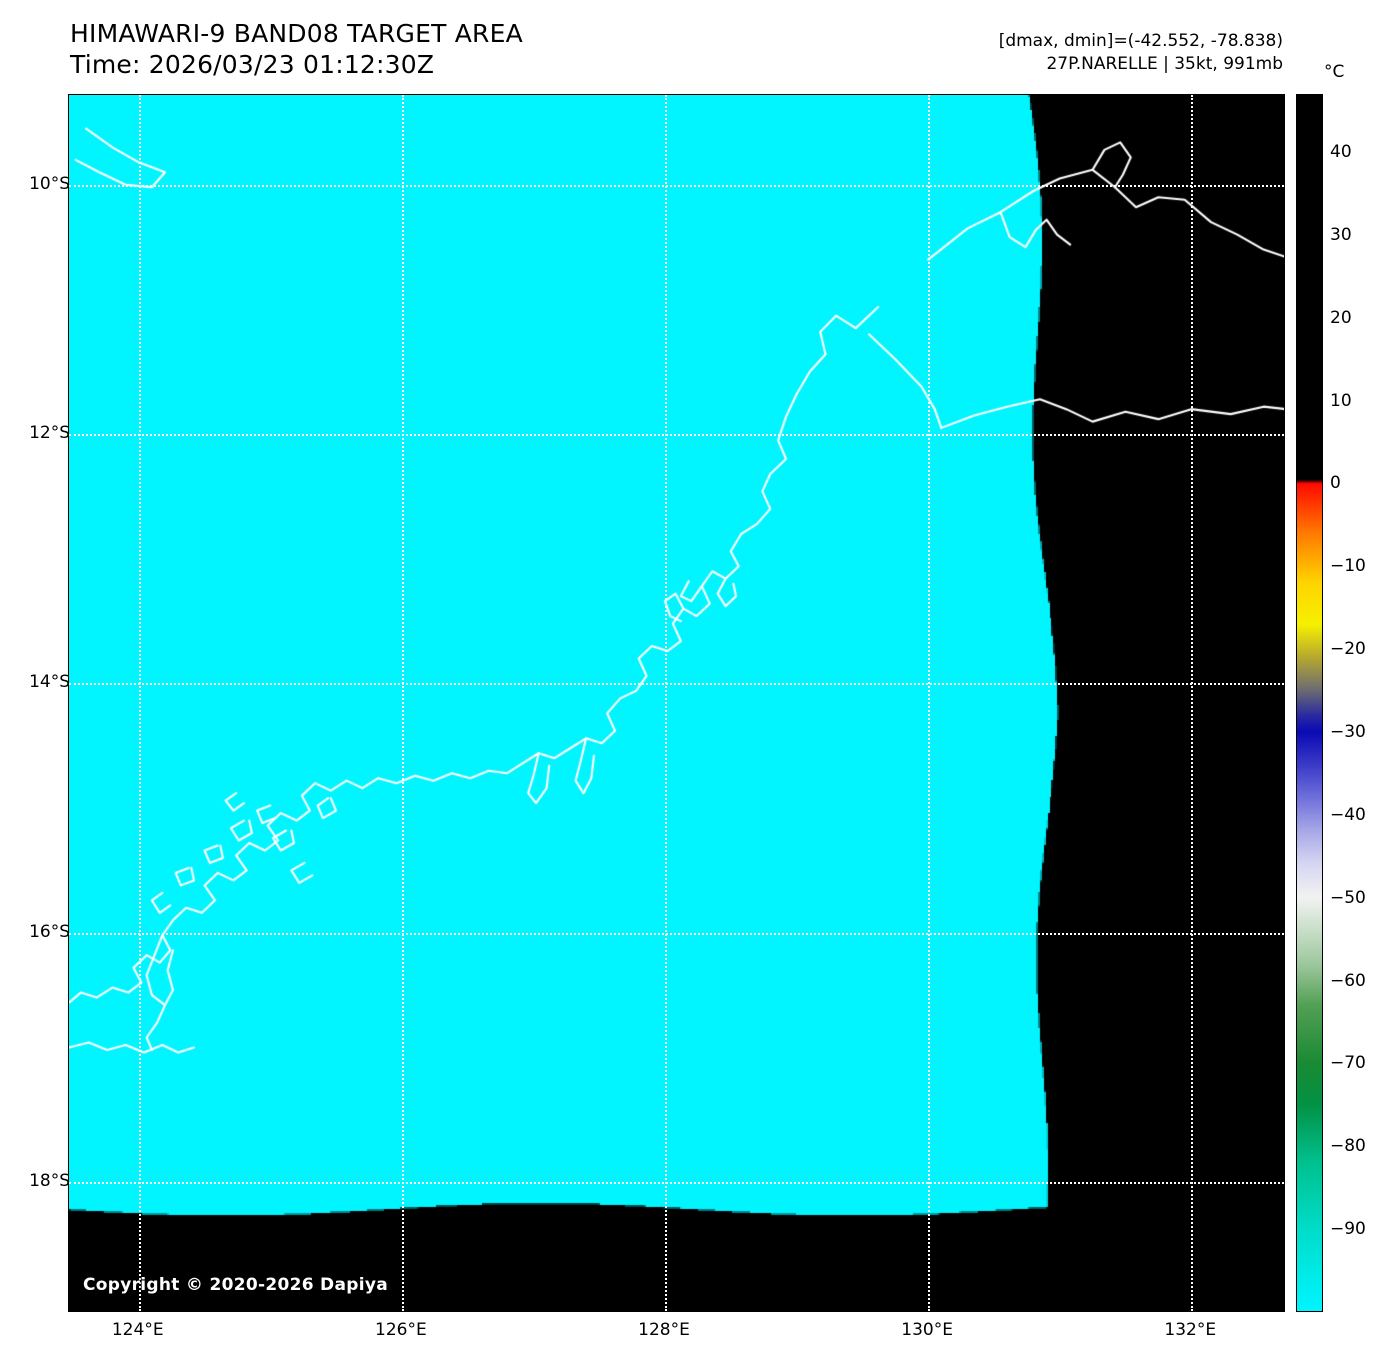  What do you see at coordinates (401, 1330) in the screenshot?
I see `longitude-tick-label: 126°E` at bounding box center [401, 1330].